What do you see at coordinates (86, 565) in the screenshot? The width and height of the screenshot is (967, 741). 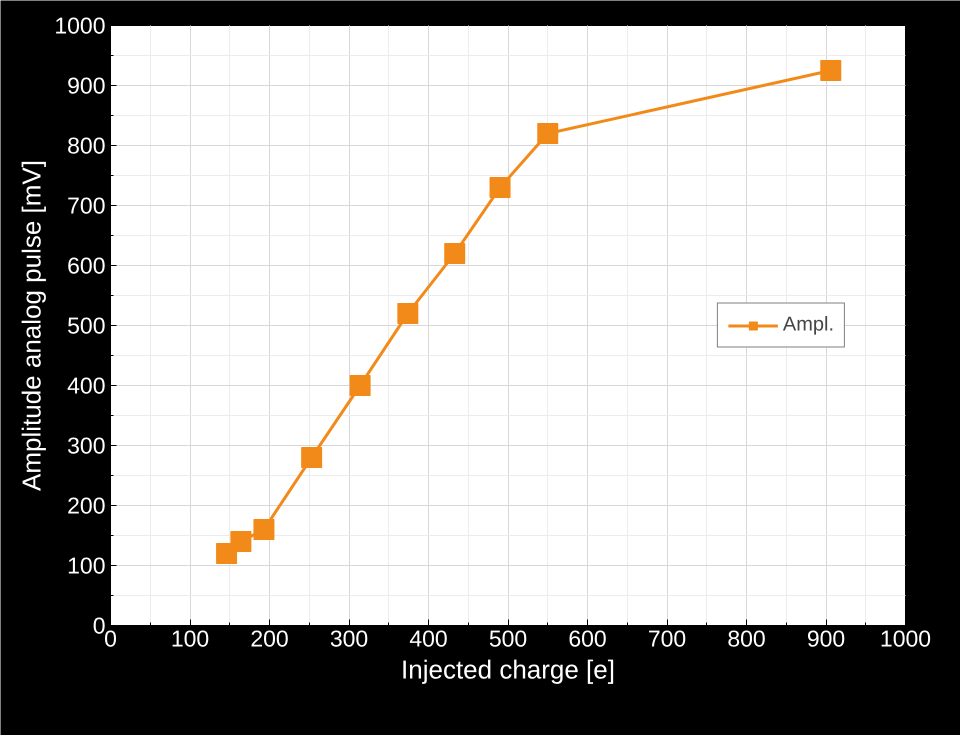 I see `y-tick-label: 100` at bounding box center [86, 565].